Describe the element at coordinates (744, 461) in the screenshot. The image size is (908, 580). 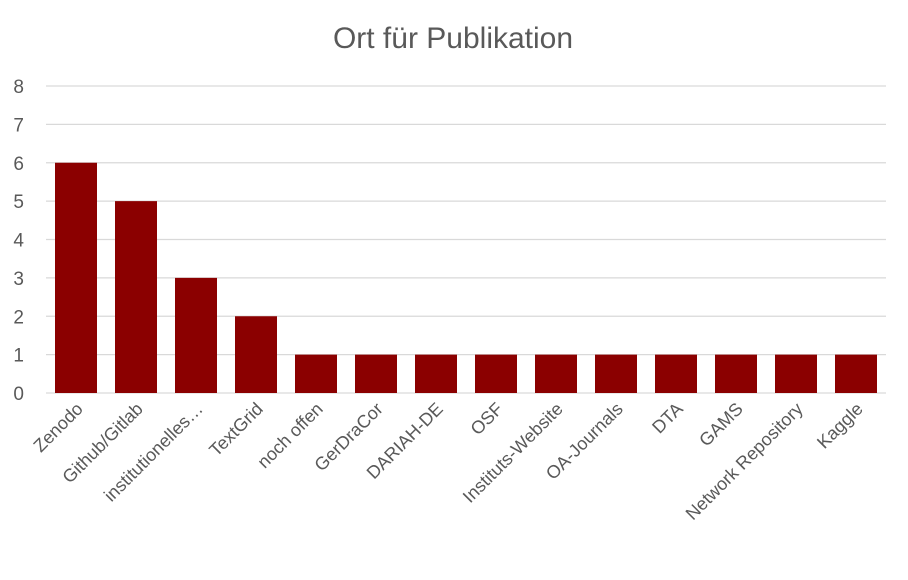
I see `x-category-label: Network Repository` at that location.